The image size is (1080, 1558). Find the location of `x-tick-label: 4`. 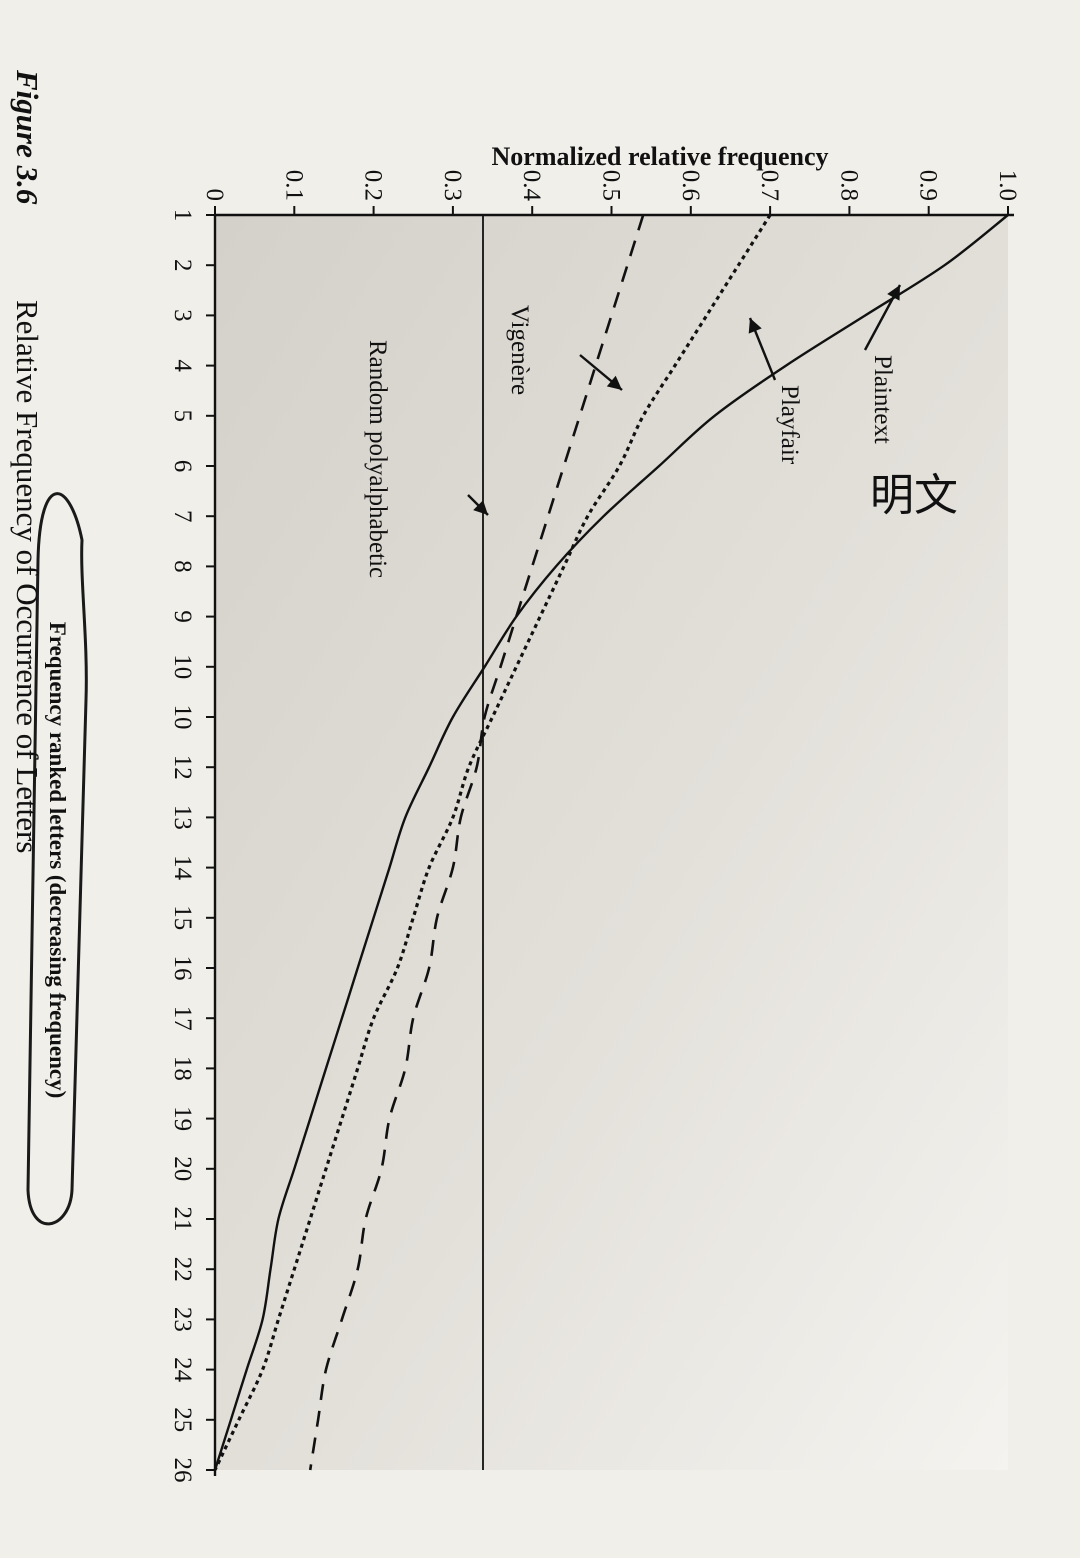

x-tick-label: 4 is located at coordinates (182, 365).